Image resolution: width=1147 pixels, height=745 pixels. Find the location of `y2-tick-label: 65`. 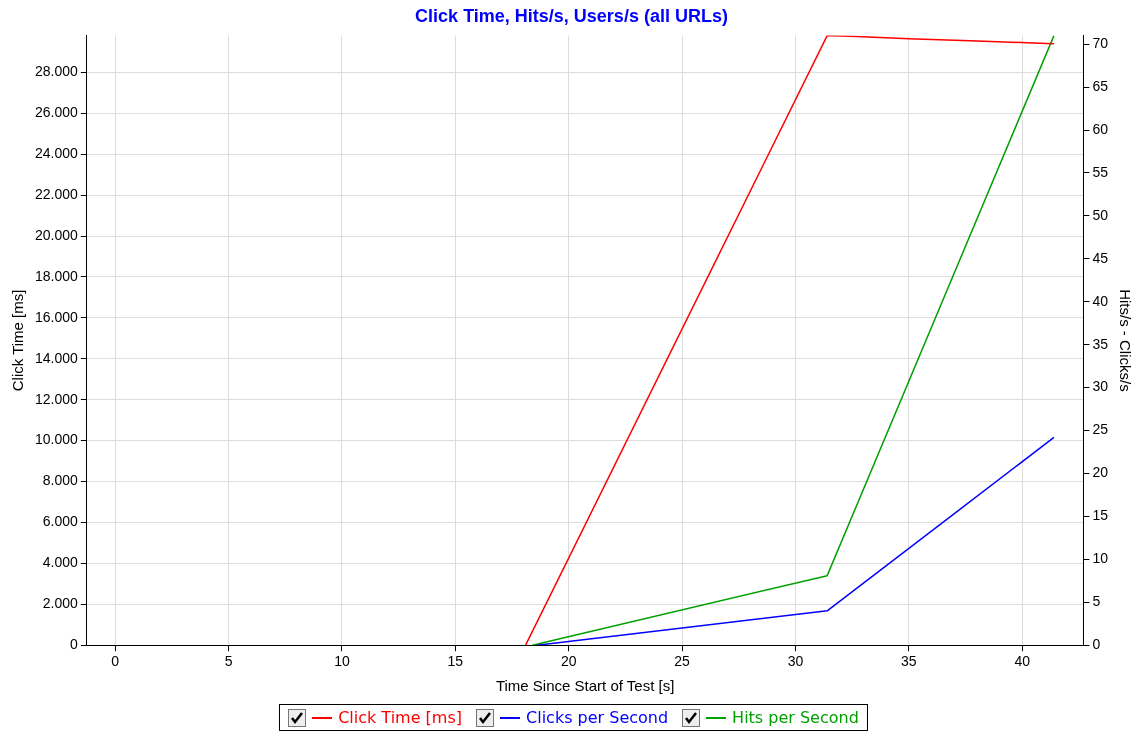

y2-tick-label: 65 is located at coordinates (1100, 85).